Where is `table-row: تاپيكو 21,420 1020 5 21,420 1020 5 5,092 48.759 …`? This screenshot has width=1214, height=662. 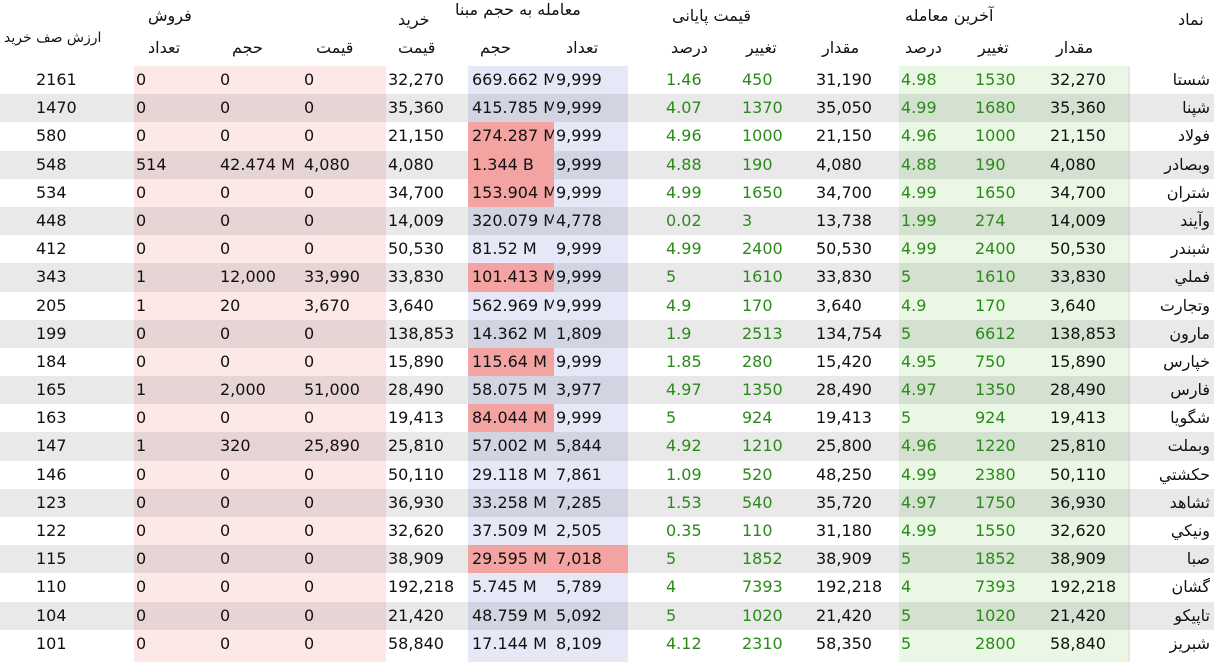 table-row: تاپيكو 21,420 1020 5 21,420 1020 5 5,092 48.759 … is located at coordinates (607, 615).